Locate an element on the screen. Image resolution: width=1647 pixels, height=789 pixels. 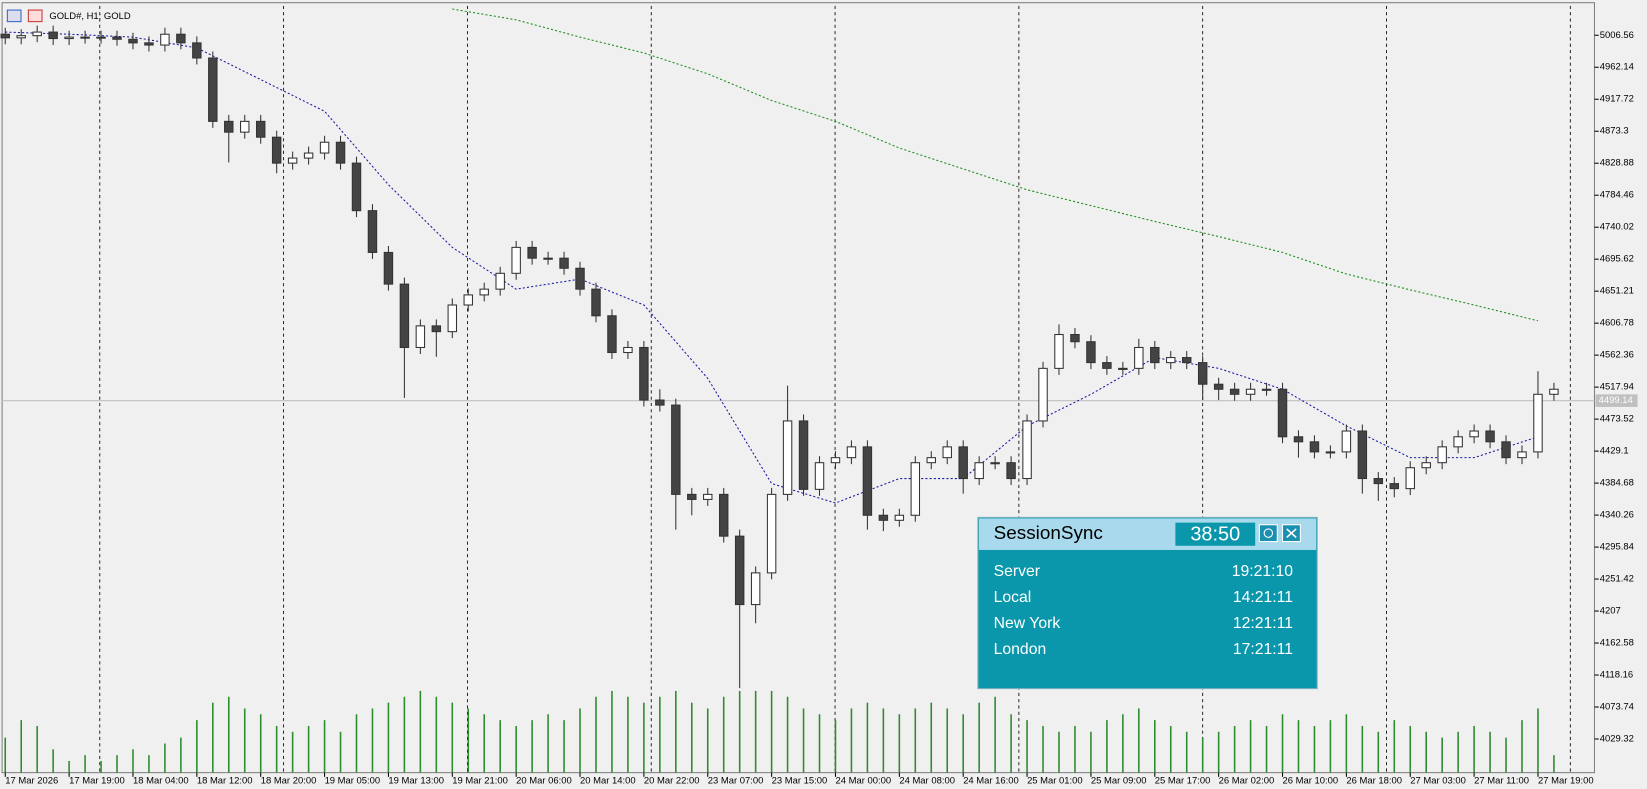
settings-button is located at coordinates (1268, 533).